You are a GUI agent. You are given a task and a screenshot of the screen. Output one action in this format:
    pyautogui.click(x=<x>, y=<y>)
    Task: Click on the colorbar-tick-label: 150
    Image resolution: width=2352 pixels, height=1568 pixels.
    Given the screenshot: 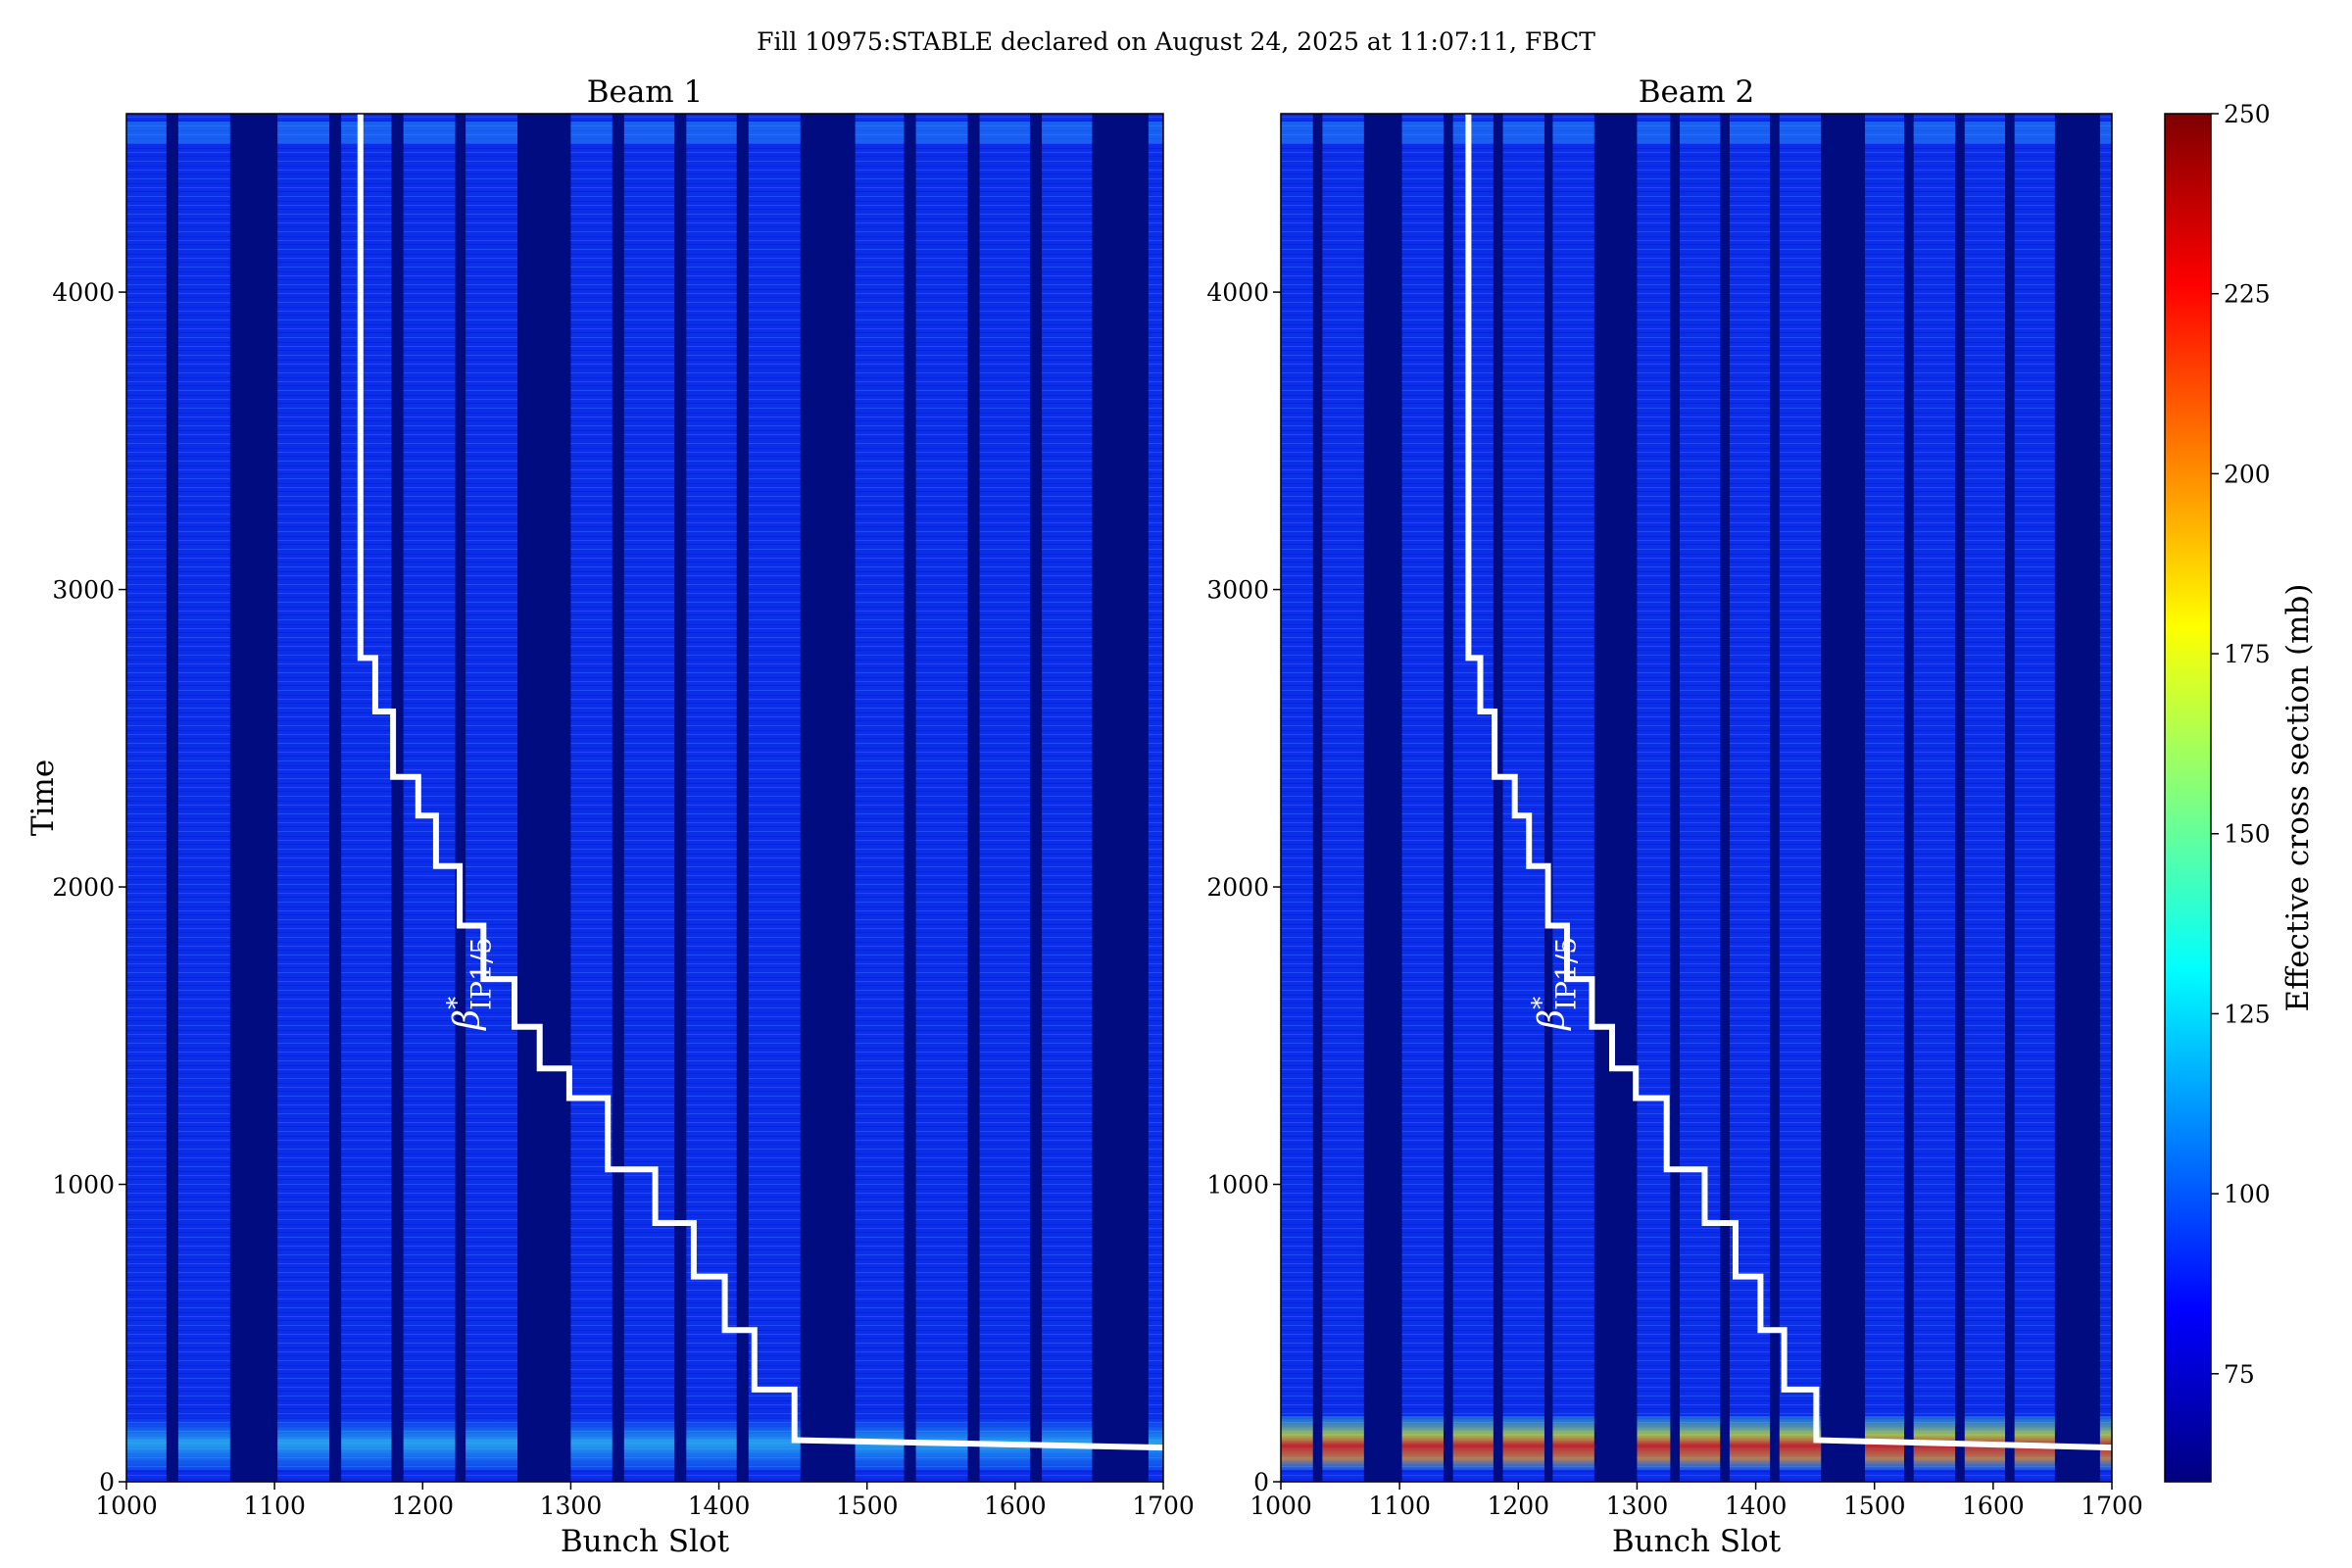 What is the action you would take?
    pyautogui.click(x=2247, y=834)
    